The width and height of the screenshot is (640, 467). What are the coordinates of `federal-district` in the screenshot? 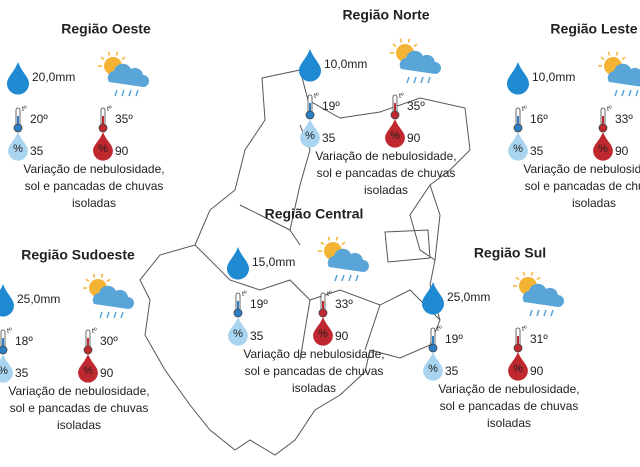 It's located at (407, 246).